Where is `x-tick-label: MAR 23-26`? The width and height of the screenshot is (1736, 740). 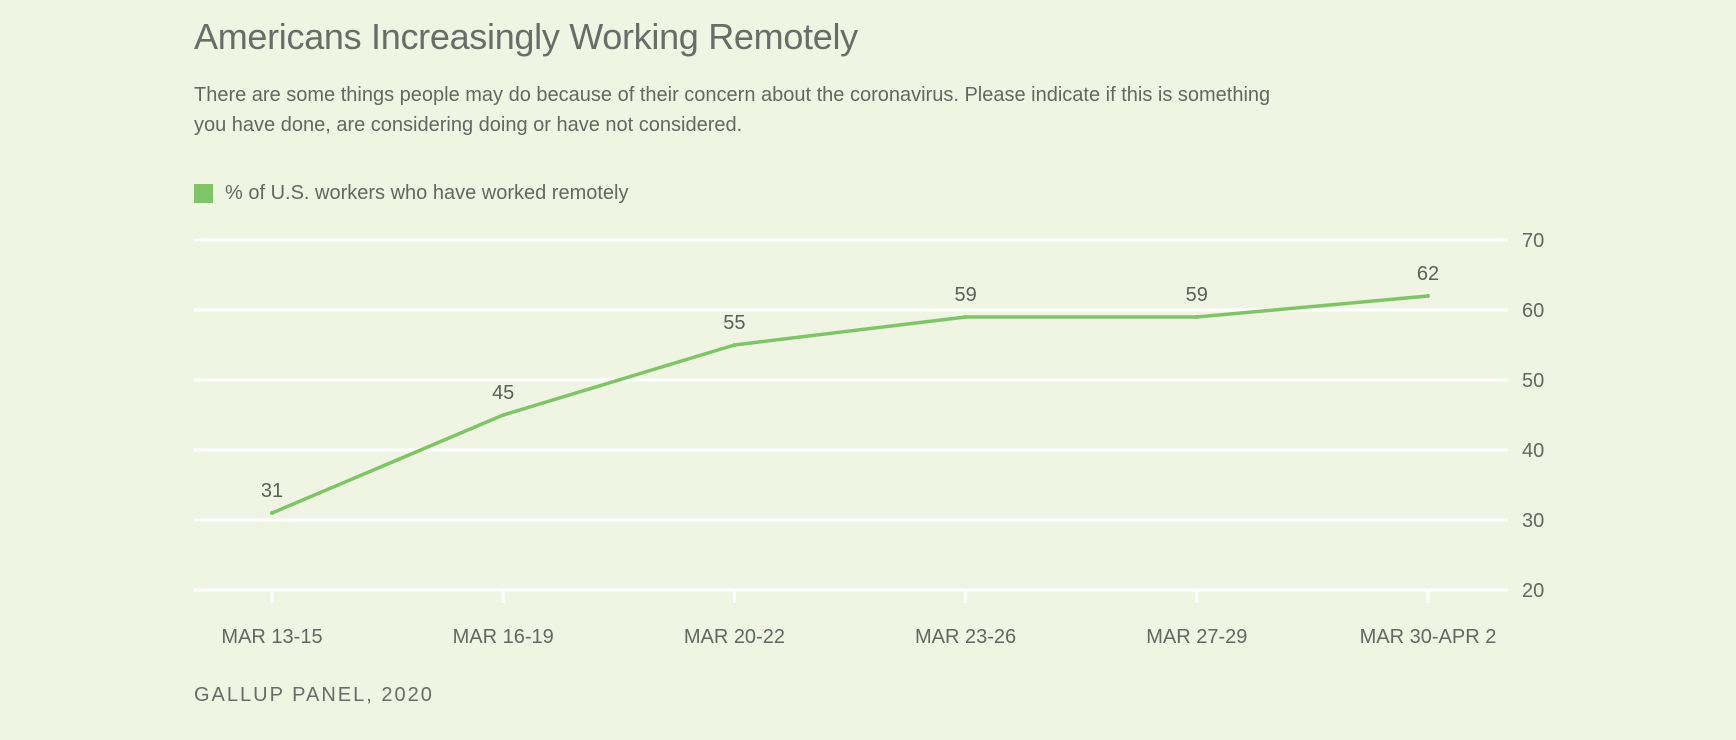
x-tick-label: MAR 23-26 is located at coordinates (965, 637).